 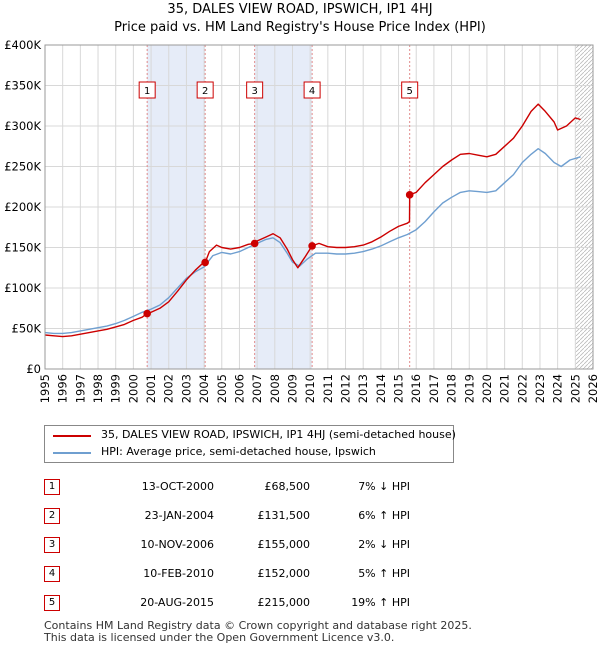 I want to click on x-tick-label: 2019, so click(x=469, y=388).